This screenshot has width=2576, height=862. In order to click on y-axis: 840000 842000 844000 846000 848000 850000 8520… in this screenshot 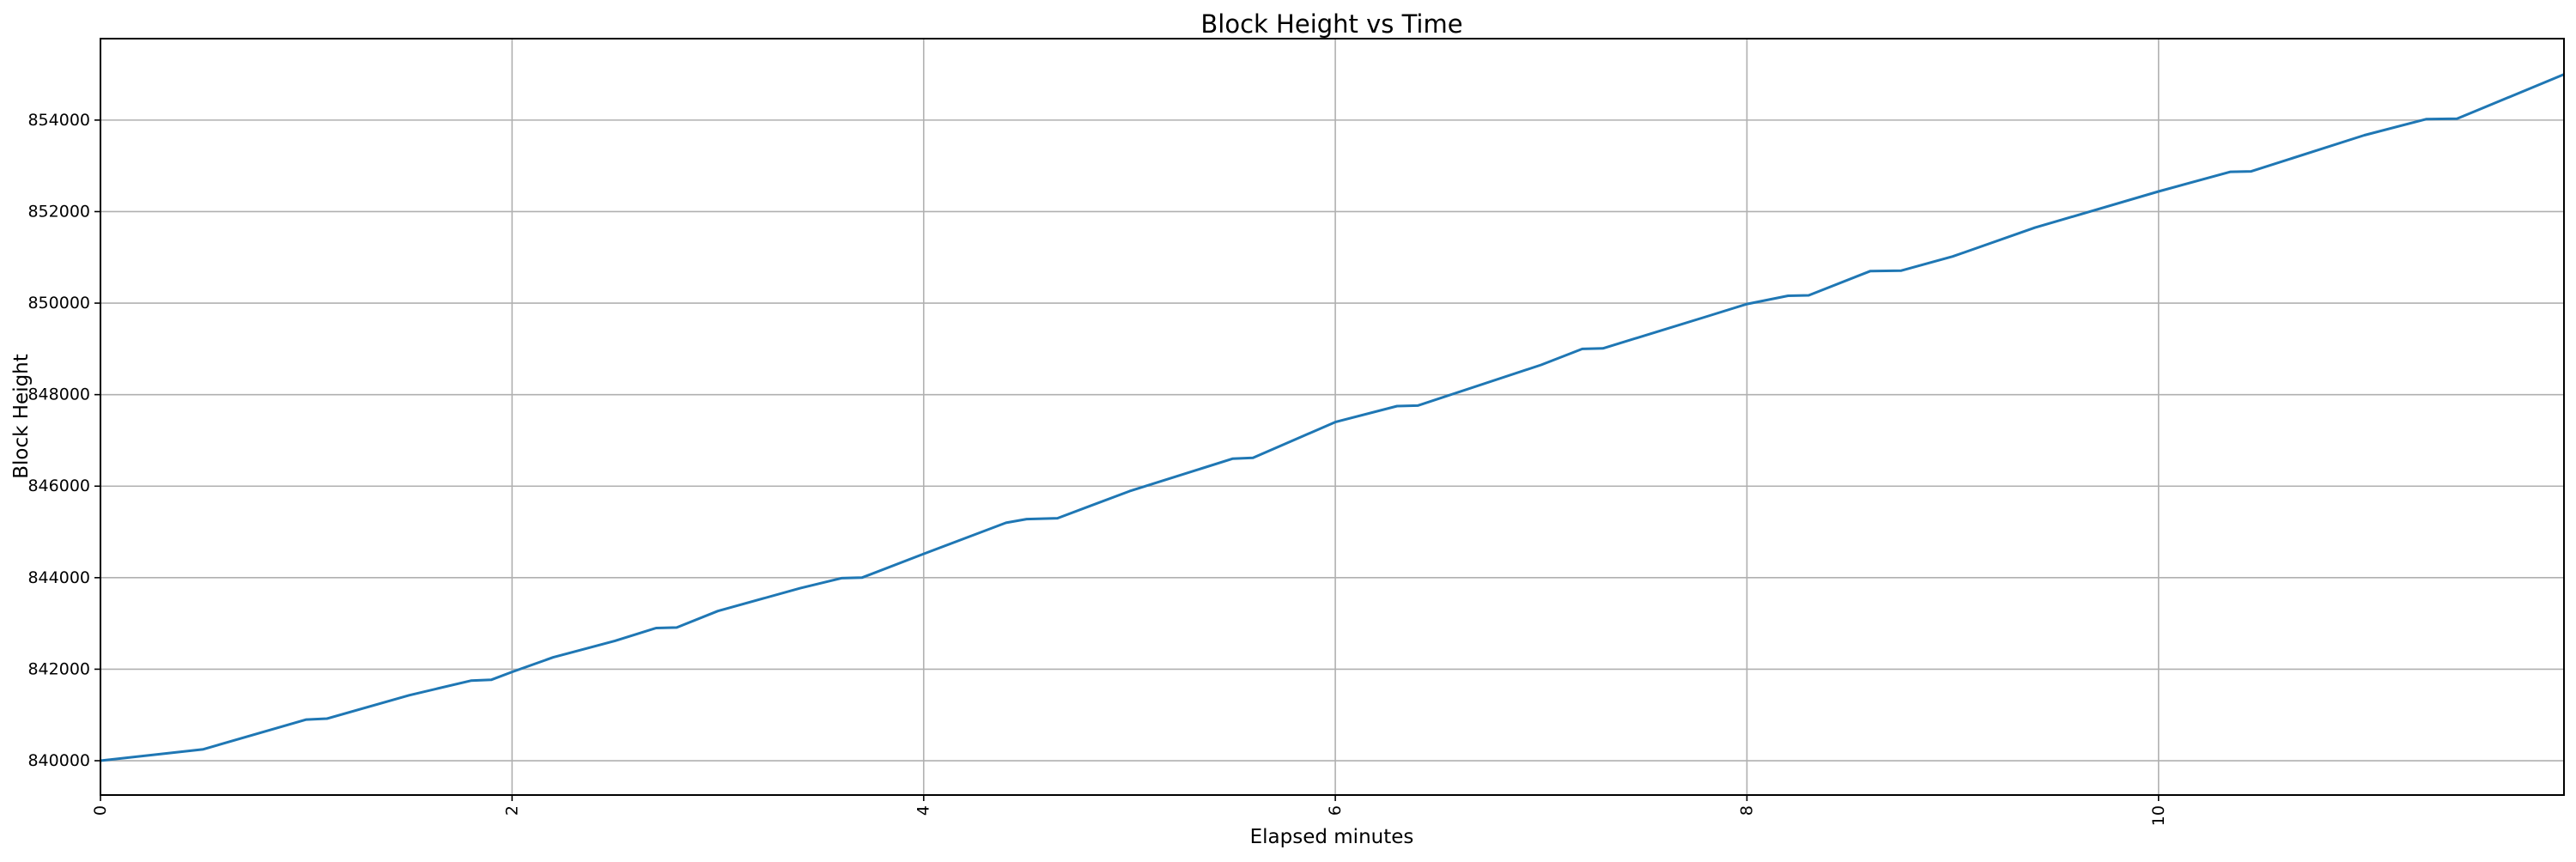, I will do `click(64, 440)`.